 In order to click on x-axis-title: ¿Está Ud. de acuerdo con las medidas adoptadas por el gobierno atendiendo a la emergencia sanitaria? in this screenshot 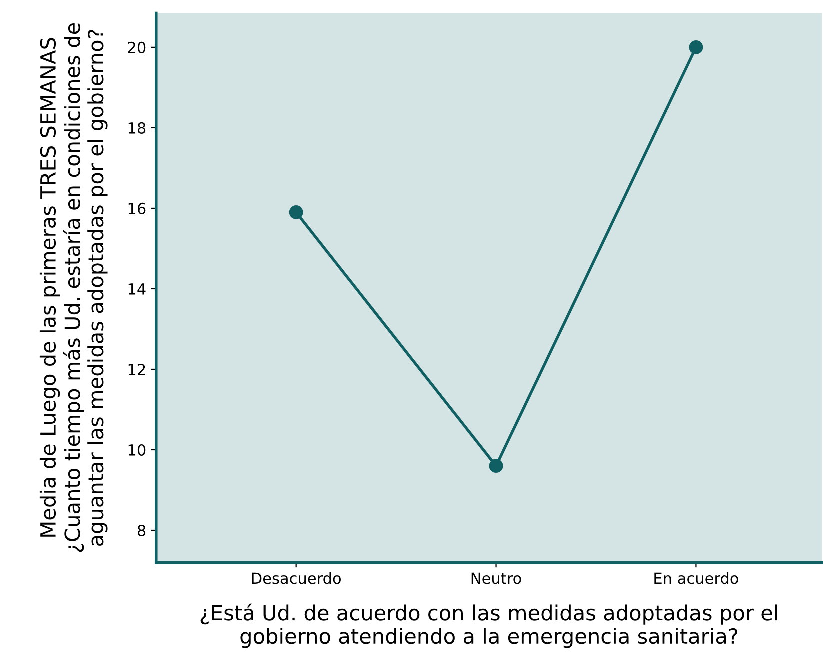, I will do `click(489, 626)`.